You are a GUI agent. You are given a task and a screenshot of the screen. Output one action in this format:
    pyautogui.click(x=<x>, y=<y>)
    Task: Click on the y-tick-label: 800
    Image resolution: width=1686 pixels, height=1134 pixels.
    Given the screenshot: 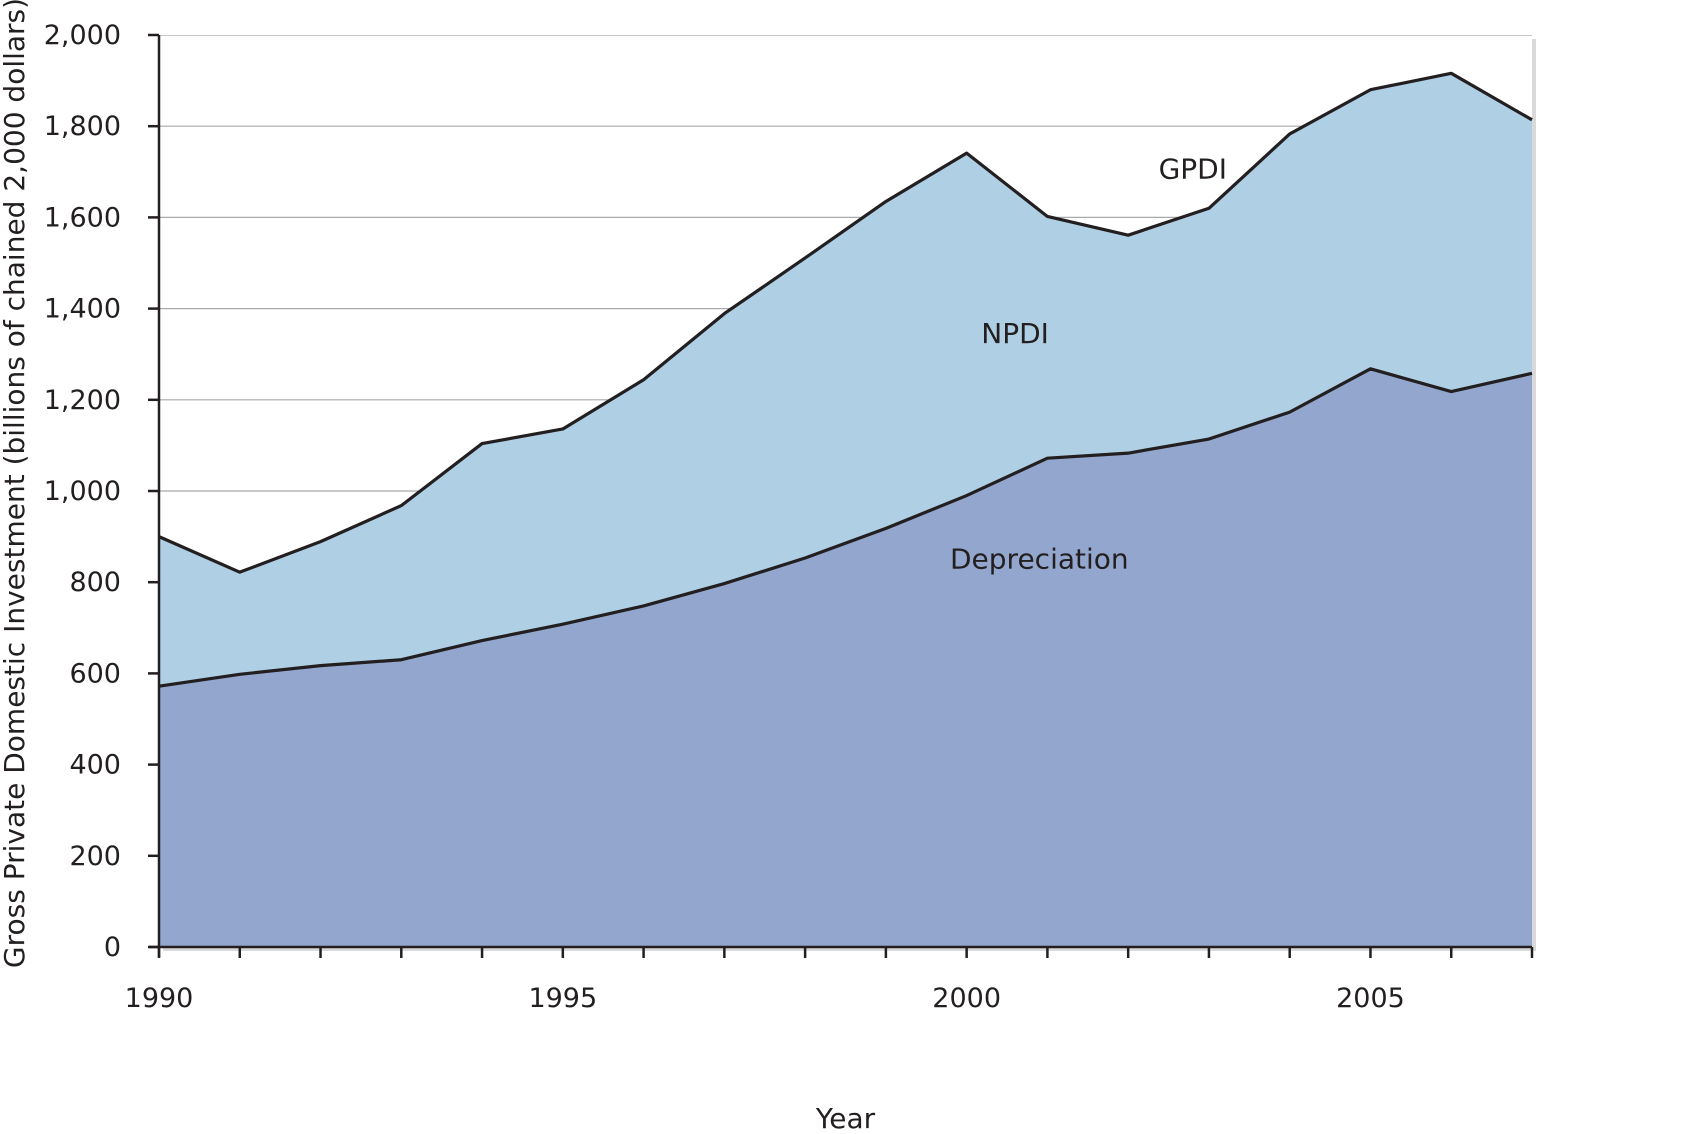 What is the action you would take?
    pyautogui.click(x=95, y=582)
    